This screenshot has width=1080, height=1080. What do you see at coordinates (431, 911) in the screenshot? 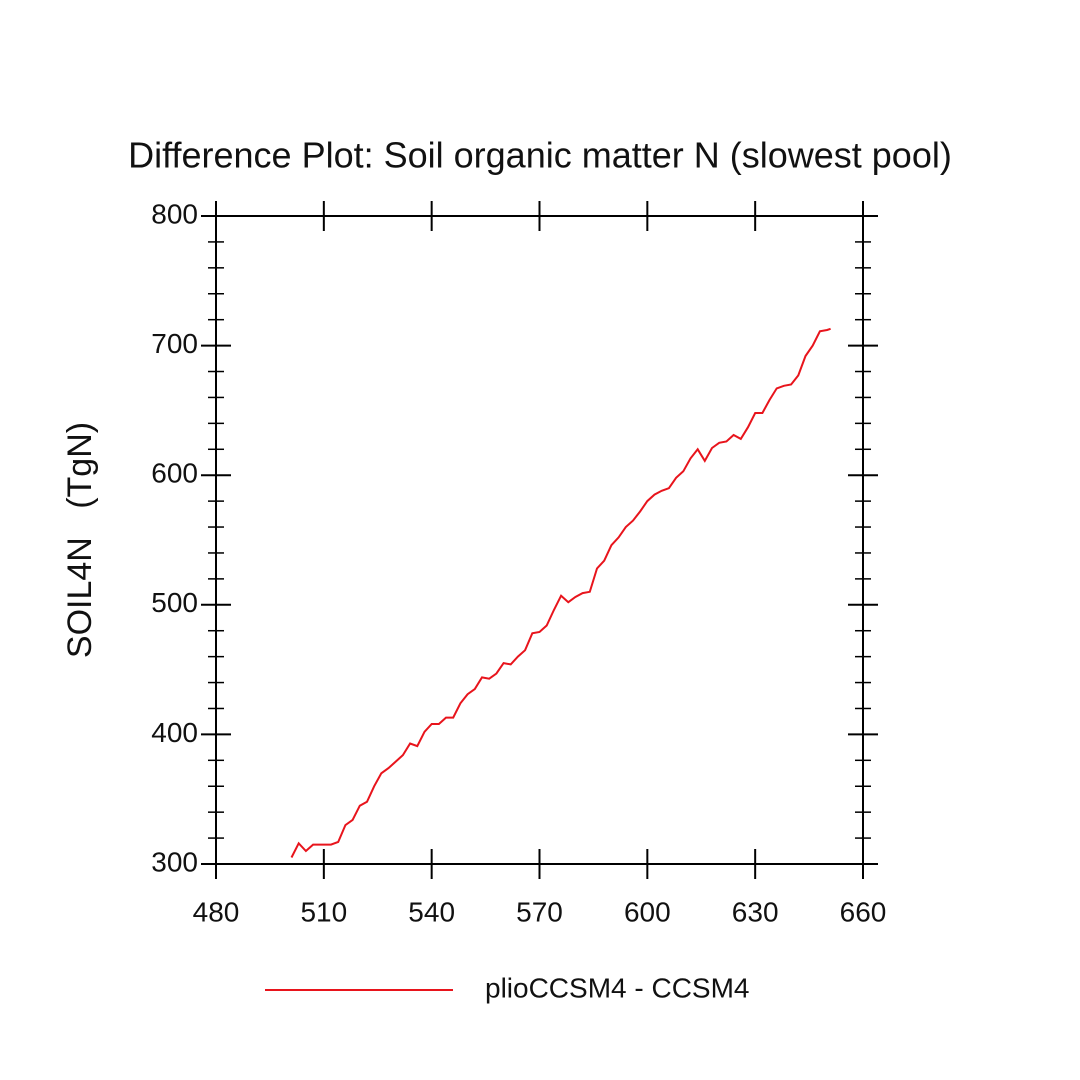
I see `x-tick-label: 540` at bounding box center [431, 911].